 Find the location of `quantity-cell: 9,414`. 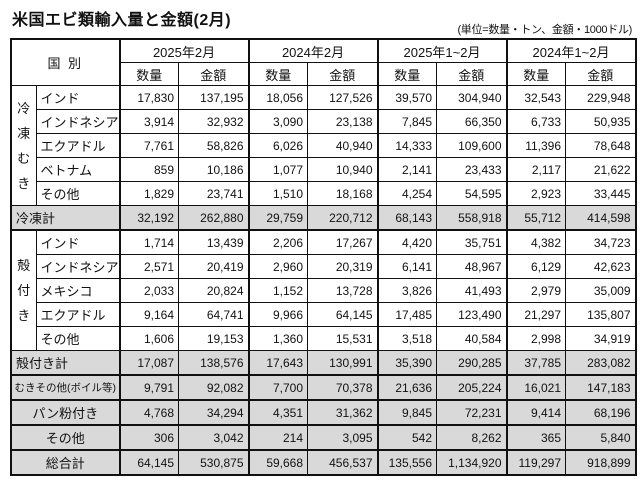

quantity-cell: 9,414 is located at coordinates (536, 412).